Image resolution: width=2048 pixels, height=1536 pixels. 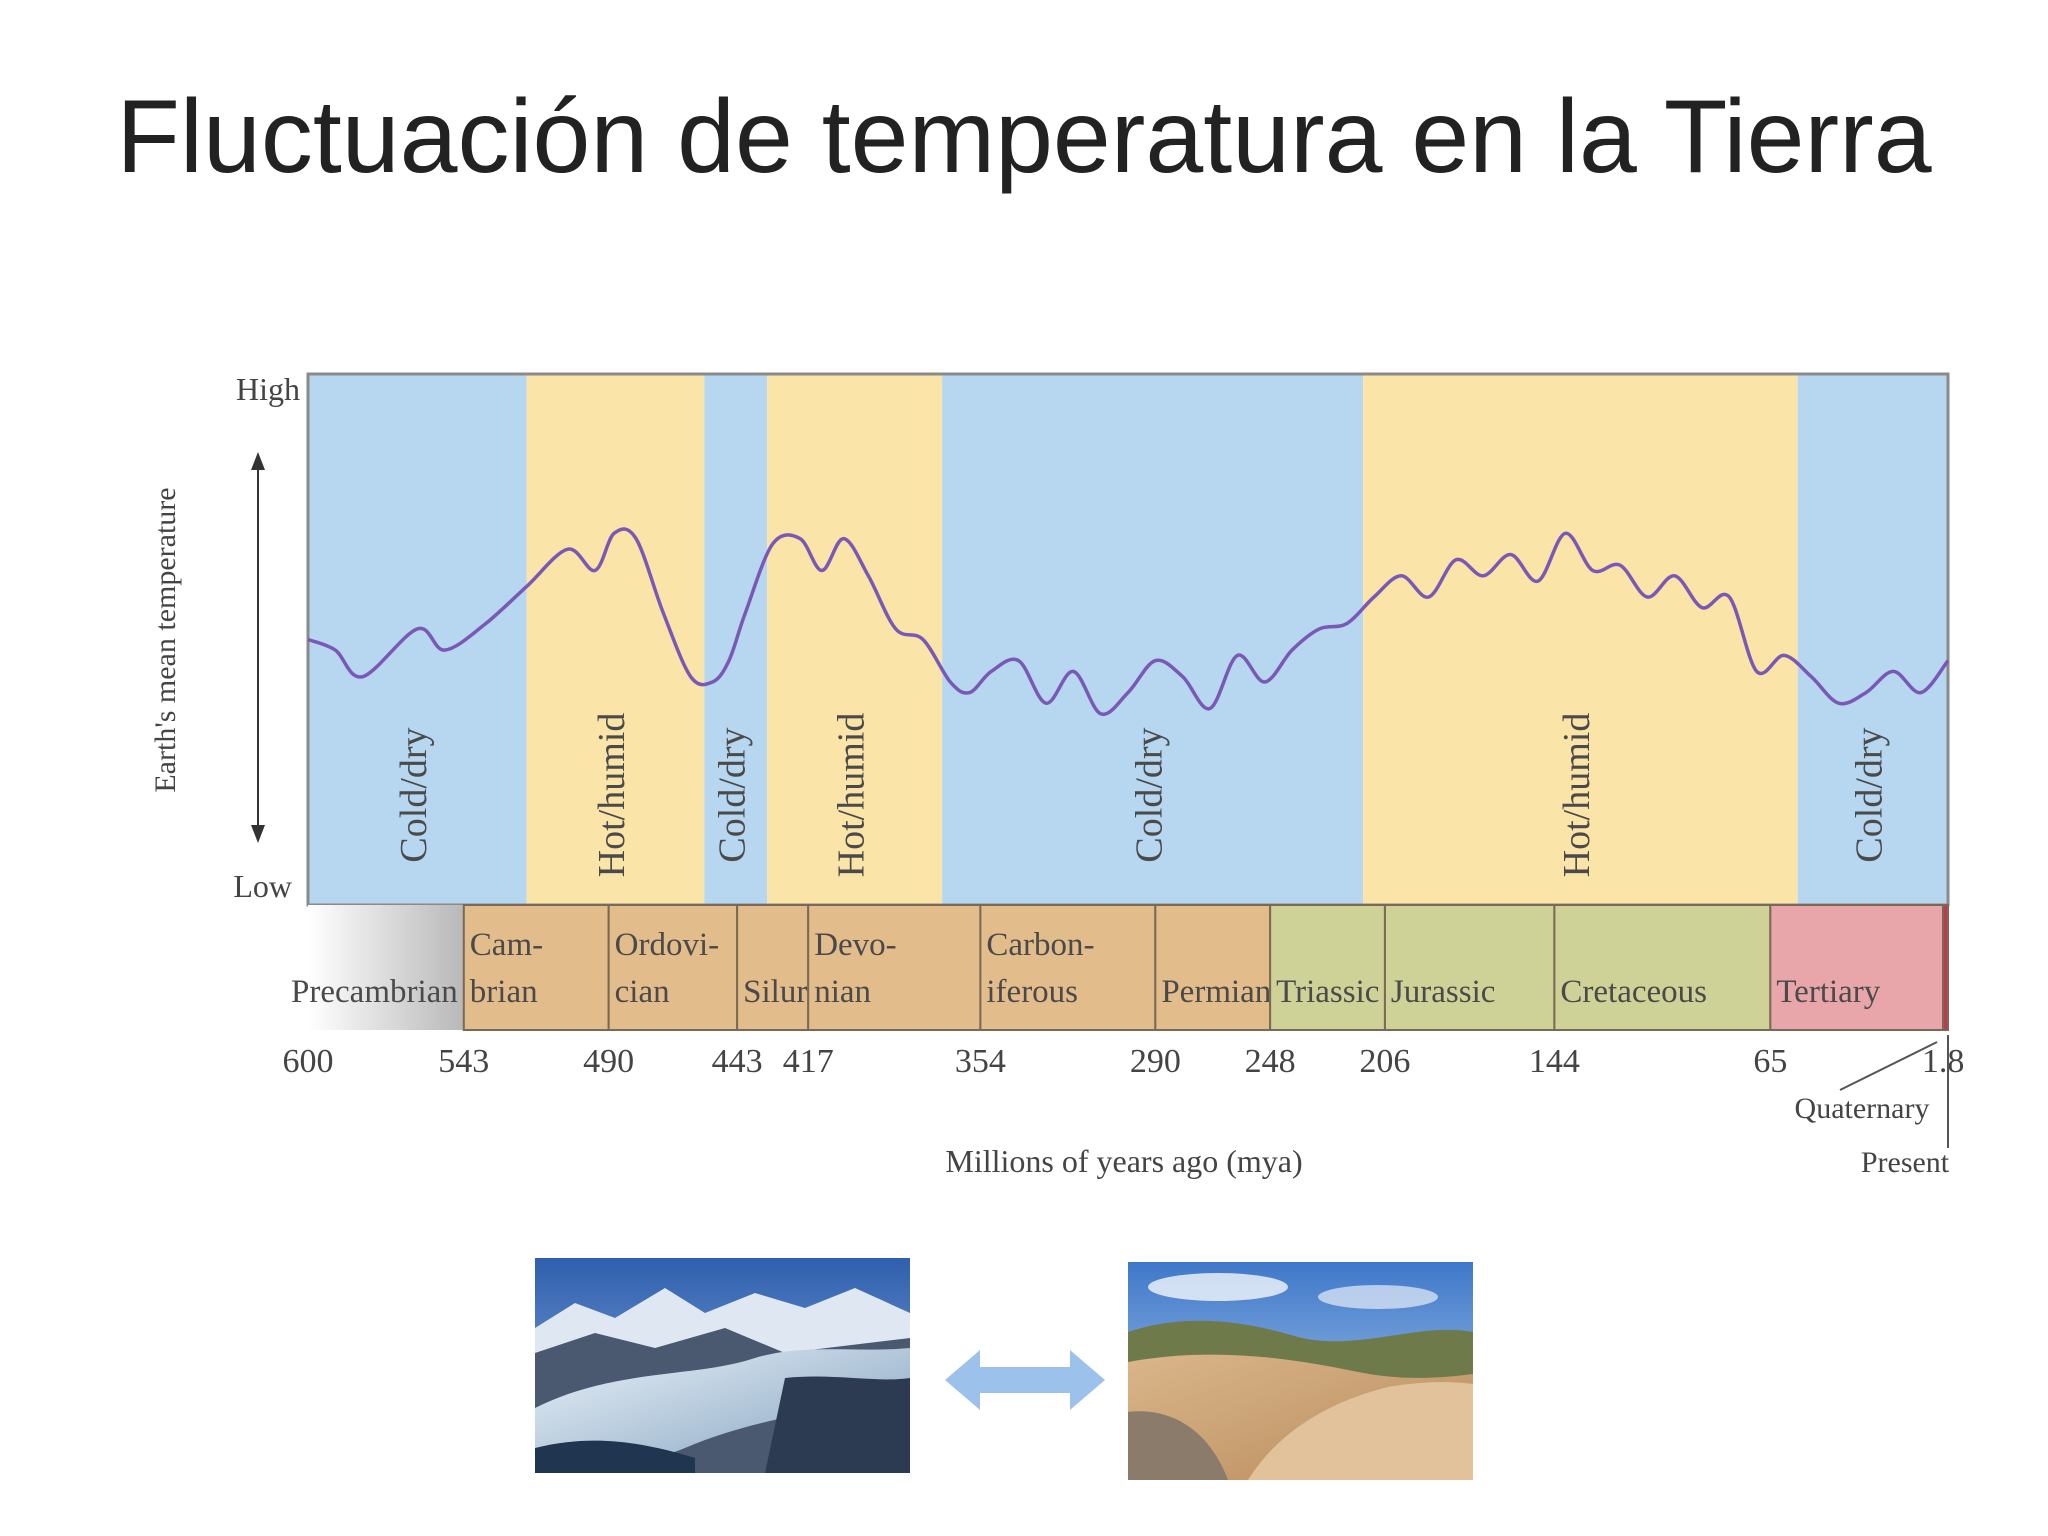 What do you see at coordinates (980, 1061) in the screenshot?
I see `x-tick-label: 354` at bounding box center [980, 1061].